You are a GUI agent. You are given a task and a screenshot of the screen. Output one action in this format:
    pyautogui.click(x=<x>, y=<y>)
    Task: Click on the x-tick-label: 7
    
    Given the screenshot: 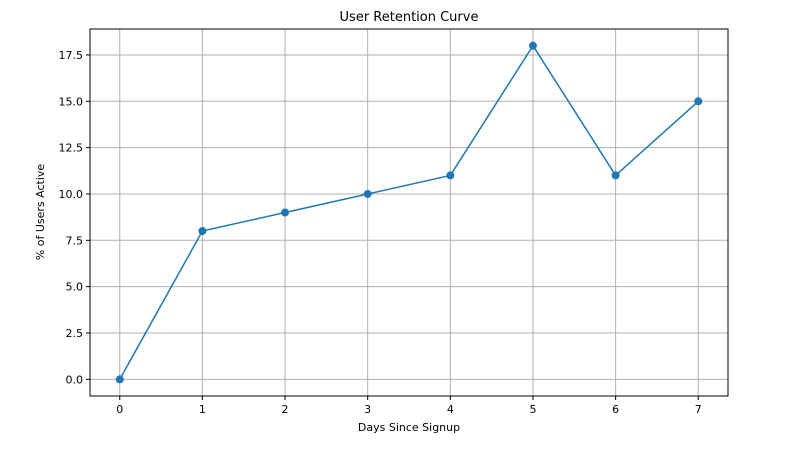 What is the action you would take?
    pyautogui.click(x=698, y=409)
    